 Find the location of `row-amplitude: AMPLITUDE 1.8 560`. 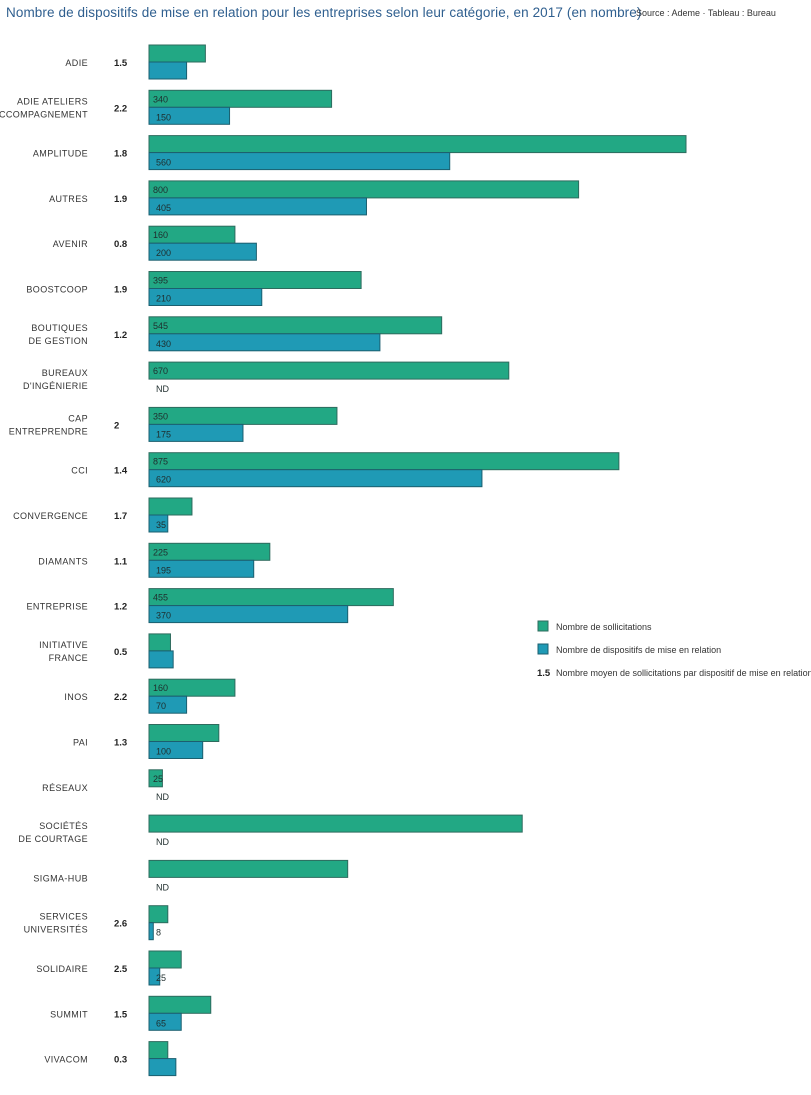

row-amplitude: AMPLITUDE 1.8 560 is located at coordinates (360, 153).